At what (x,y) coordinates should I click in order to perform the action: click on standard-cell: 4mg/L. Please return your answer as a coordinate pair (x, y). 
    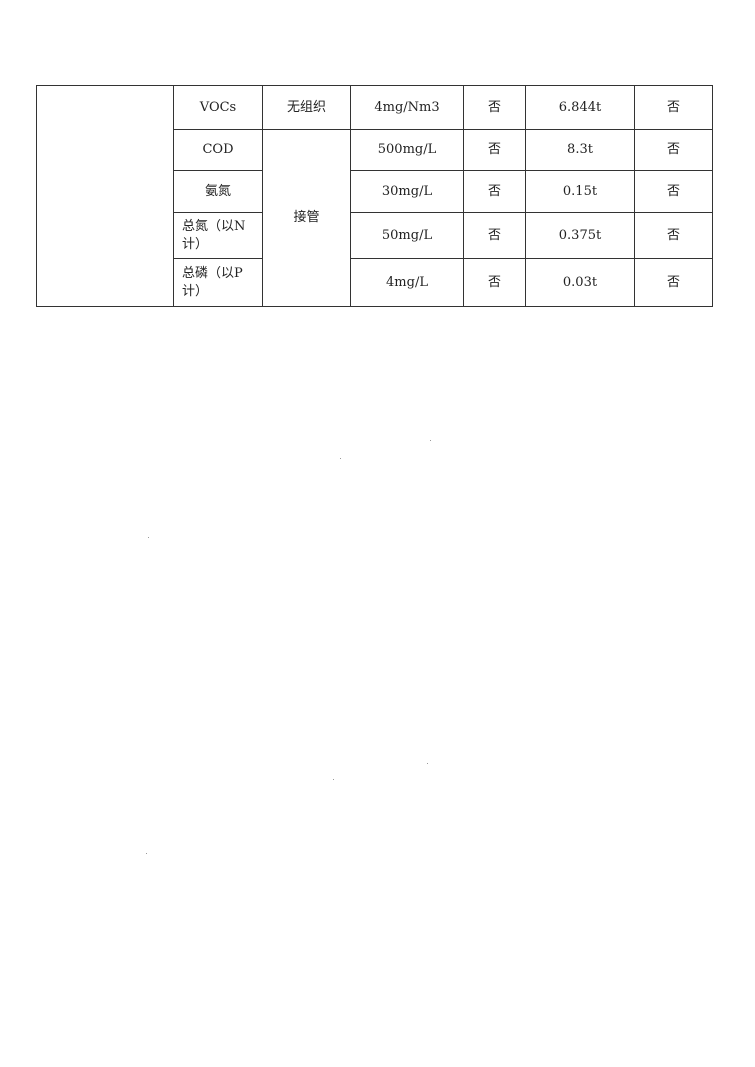
    Looking at the image, I should click on (407, 282).